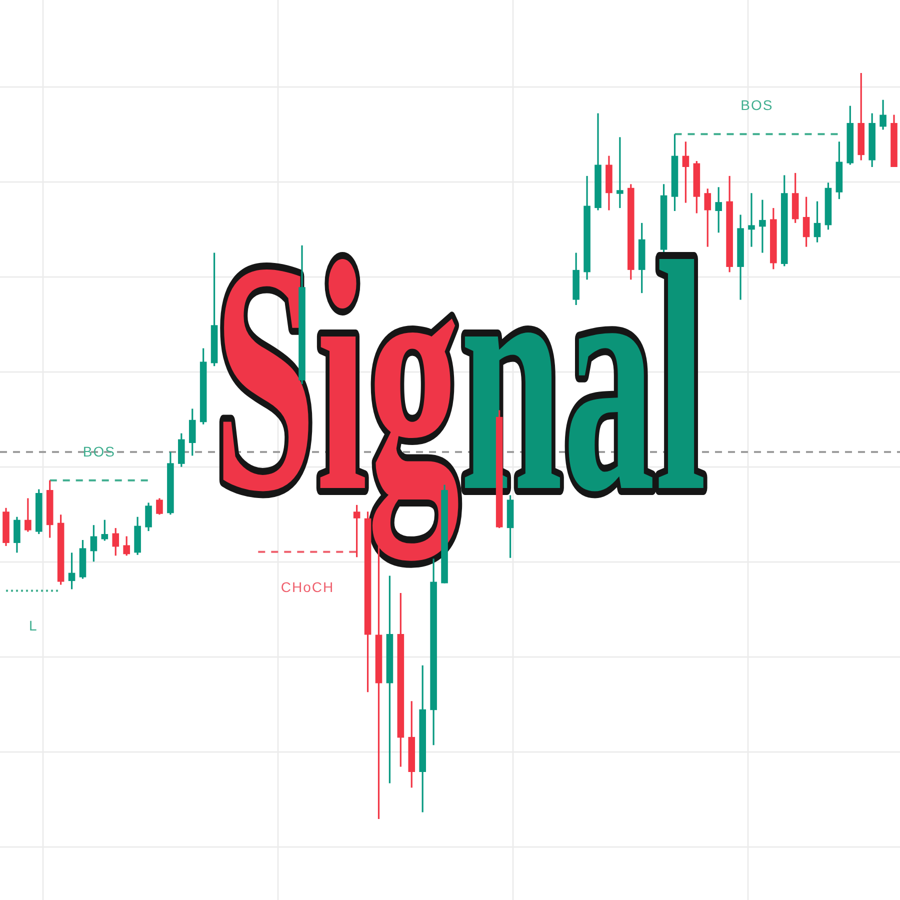 The width and height of the screenshot is (900, 900). I want to click on series-label: CHoCH, so click(307, 586).